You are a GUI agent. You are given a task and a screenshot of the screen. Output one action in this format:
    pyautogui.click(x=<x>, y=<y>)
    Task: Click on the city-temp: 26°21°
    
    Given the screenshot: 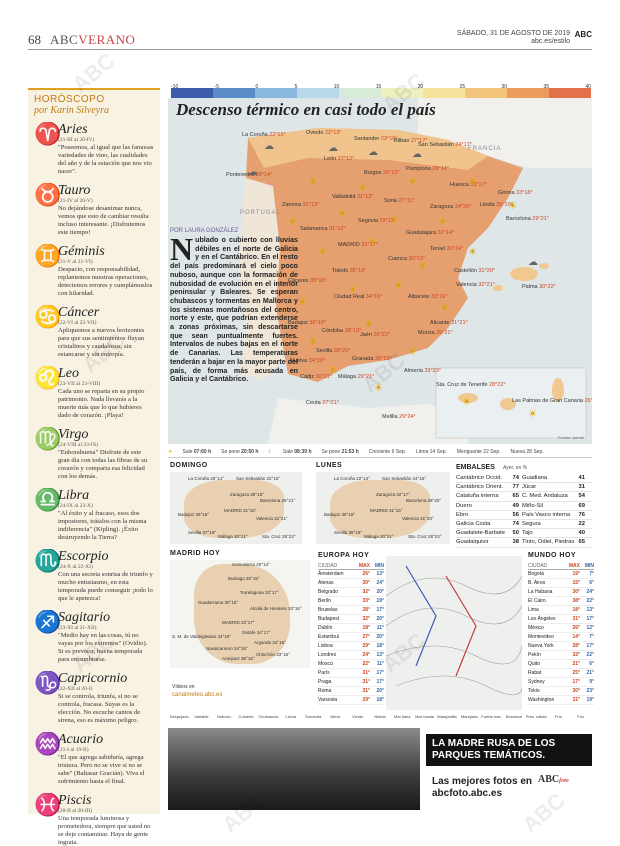 What is the action you would take?
    pyautogui.click(x=588, y=401)
    